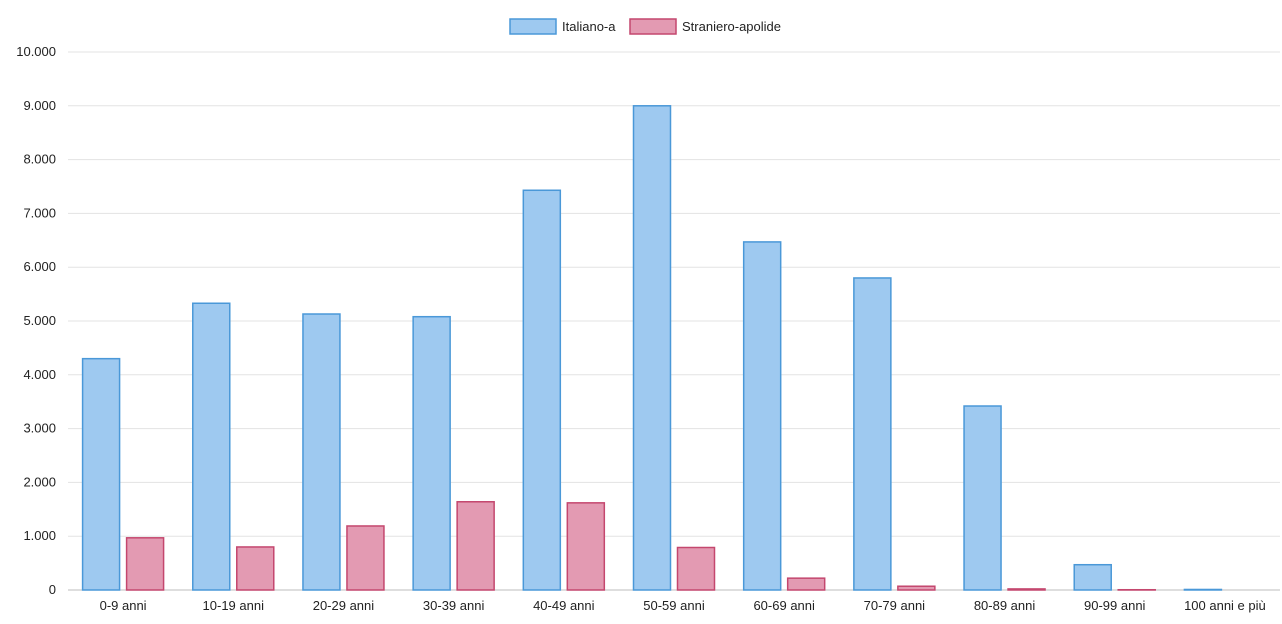  I want to click on x-tick-label: 10-19 anni, so click(234, 605).